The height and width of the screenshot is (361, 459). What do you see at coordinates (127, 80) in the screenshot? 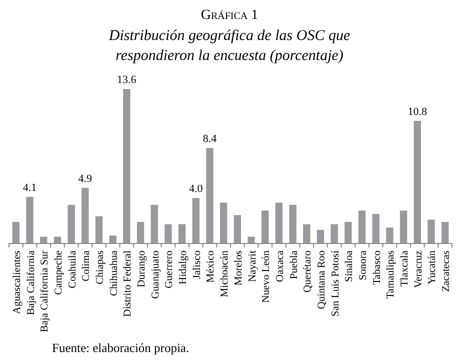
I see `data-label: 13.6` at bounding box center [127, 80].